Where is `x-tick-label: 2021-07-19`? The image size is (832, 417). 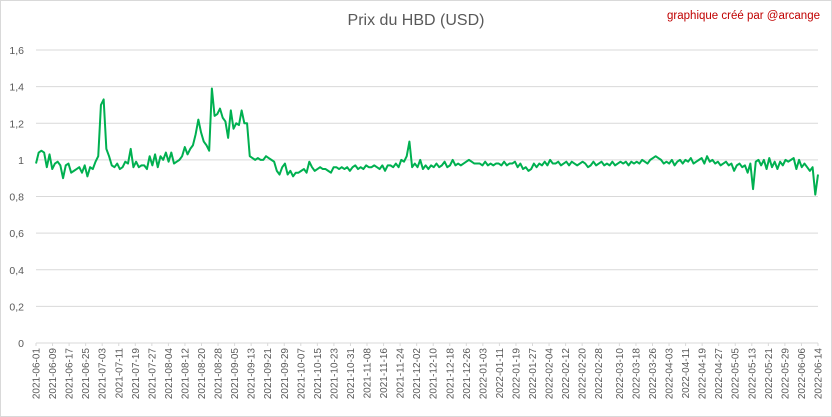 x-tick-label: 2021-07-19 is located at coordinates (136, 374).